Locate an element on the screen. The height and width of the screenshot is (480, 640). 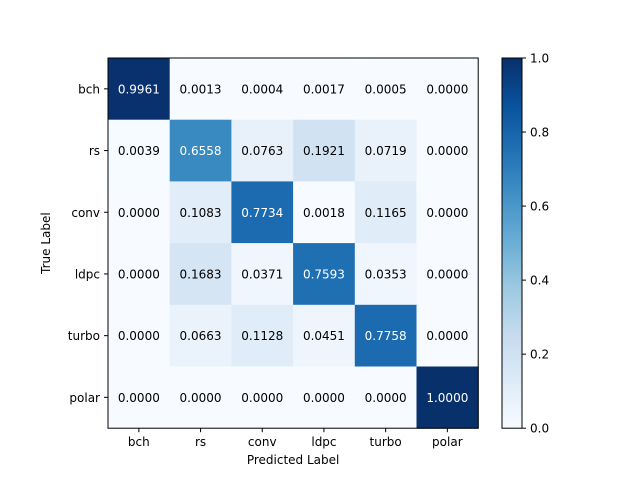
cell-label-polar-ldpc: 0.0000 is located at coordinates (324, 398).